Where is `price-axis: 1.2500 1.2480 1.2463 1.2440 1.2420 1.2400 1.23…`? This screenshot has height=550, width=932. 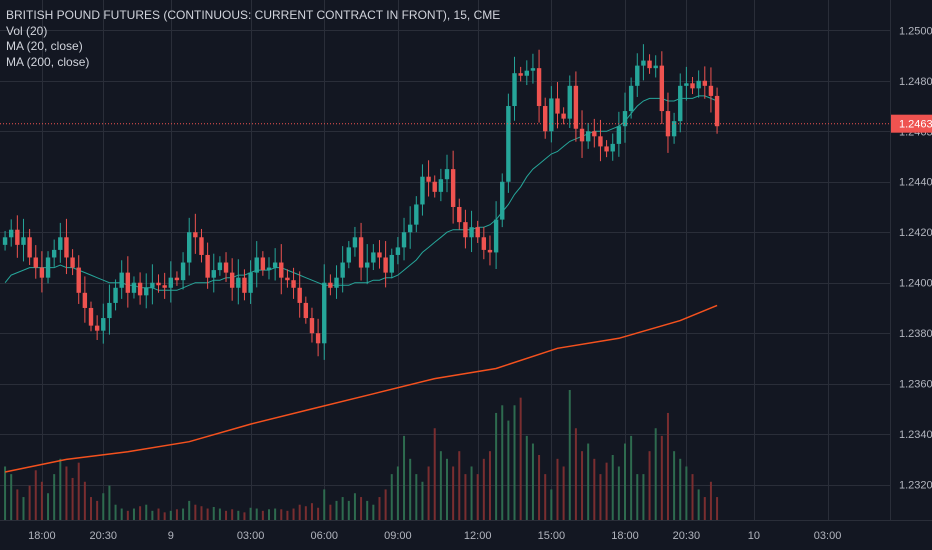
price-axis: 1.2500 1.2480 1.2463 1.2440 1.2420 1.2400 1.23… is located at coordinates (915, 258).